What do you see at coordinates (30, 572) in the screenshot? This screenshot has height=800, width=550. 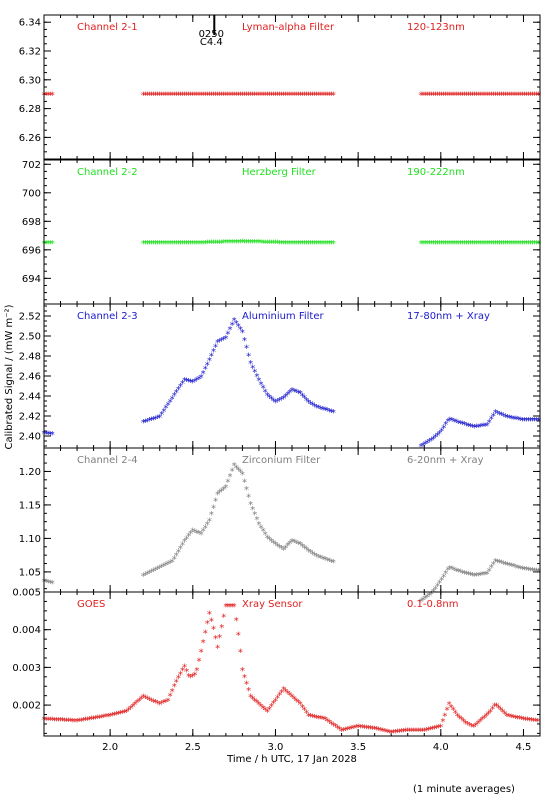 I see `y-tick-label: 1.05` at bounding box center [30, 572].